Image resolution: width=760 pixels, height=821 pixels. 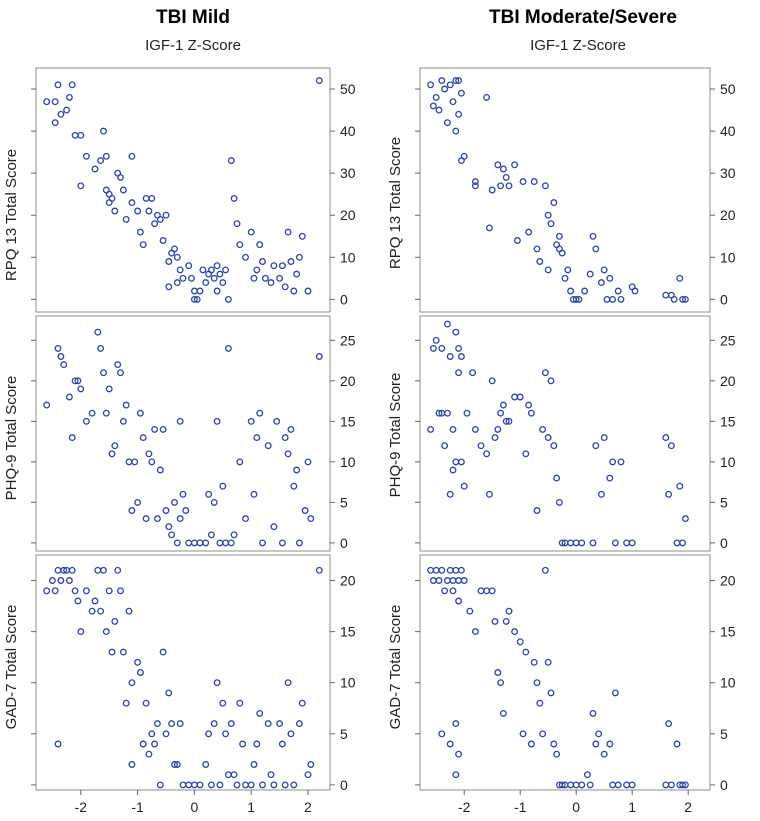 What do you see at coordinates (728, 131) in the screenshot?
I see `y-tick-label-rpq-modsev-4: 40` at bounding box center [728, 131].